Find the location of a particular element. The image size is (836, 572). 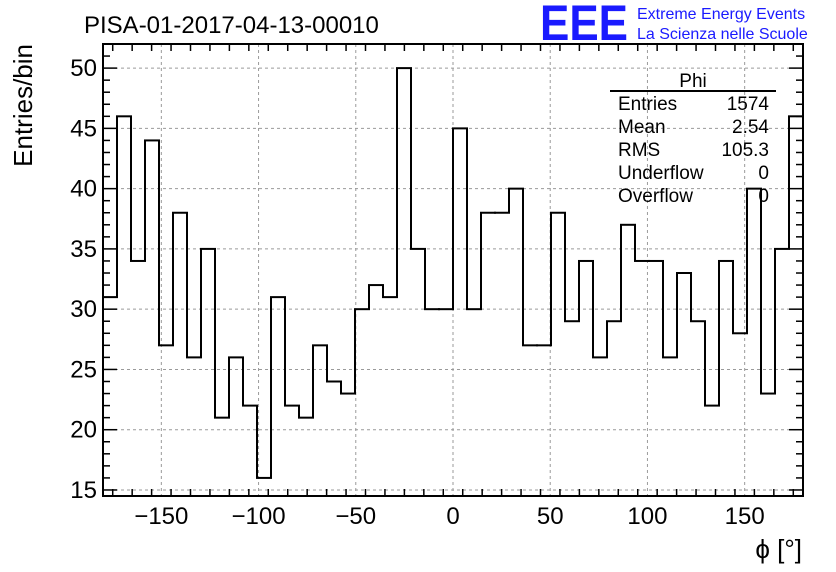

stats-label-rms: RMS is located at coordinates (639, 150).